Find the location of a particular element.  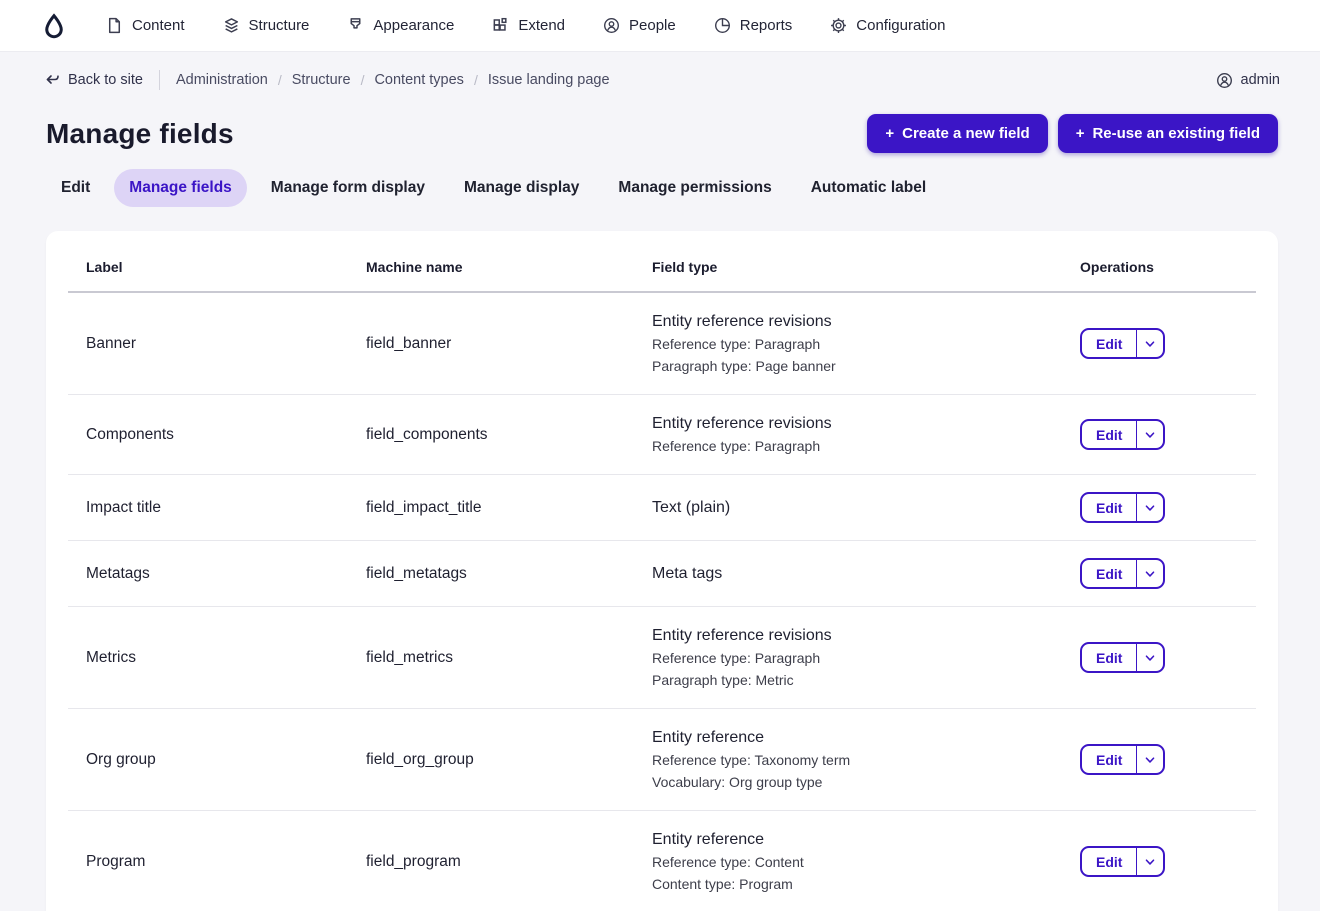

back-to-site-label: Back to site is located at coordinates (105, 80).